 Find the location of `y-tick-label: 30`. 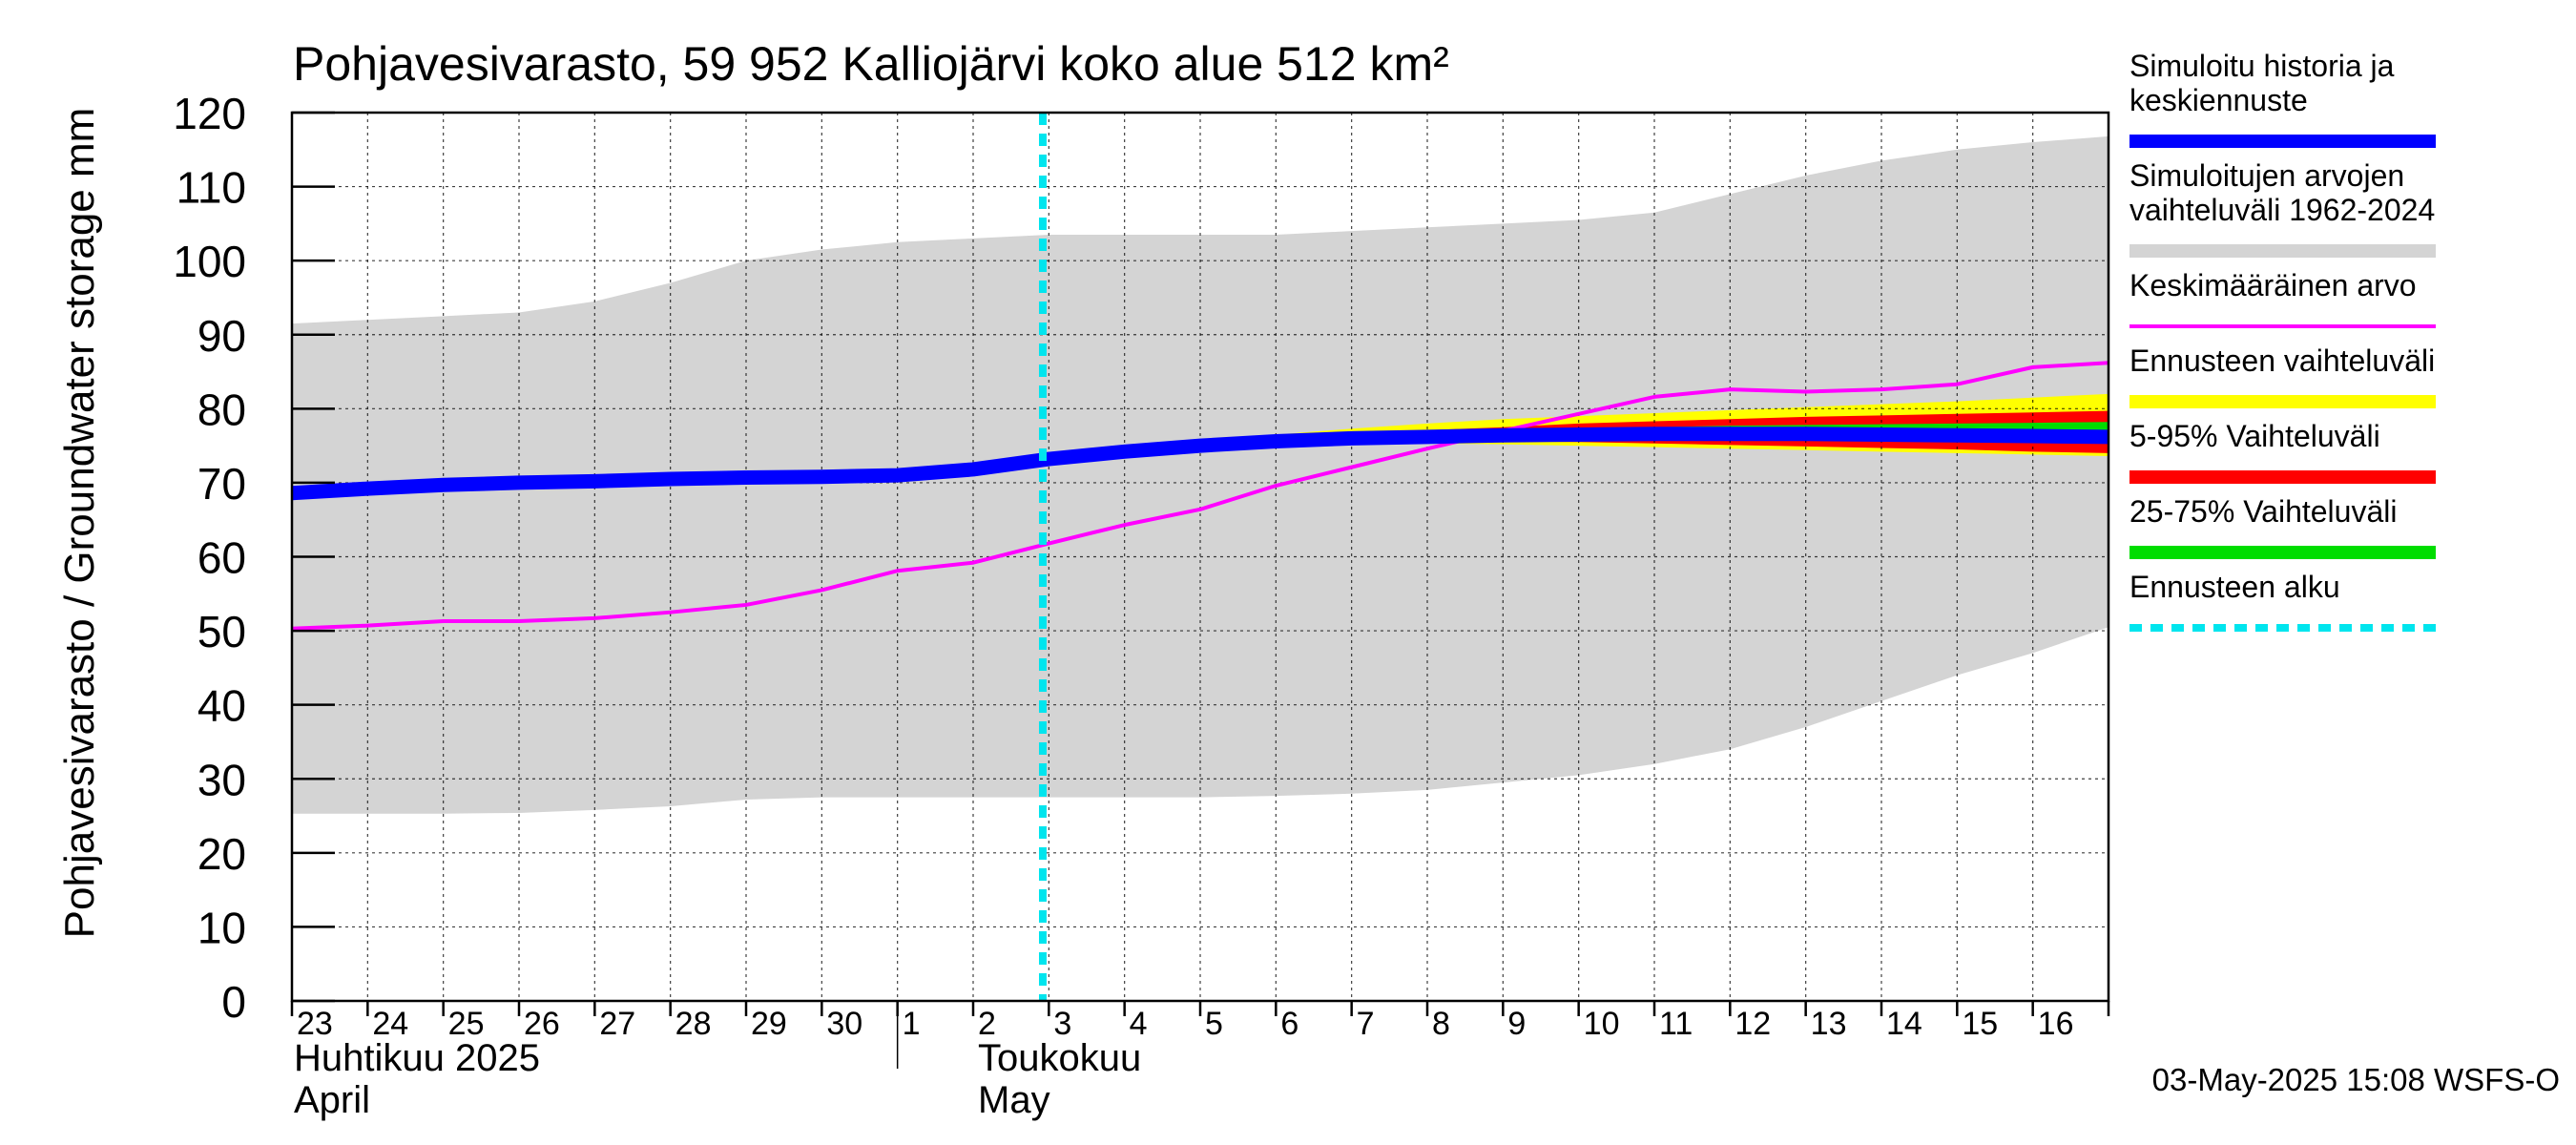

y-tick-label: 30 is located at coordinates (221, 780).